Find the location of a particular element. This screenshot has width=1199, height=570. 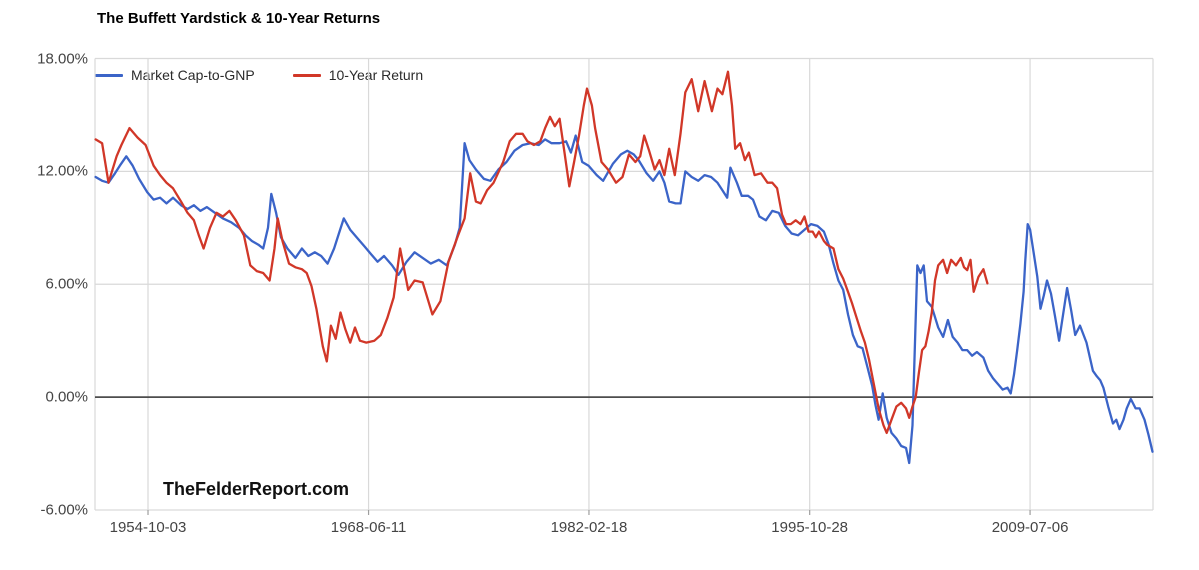

legend-item-market-cap: Market Cap-to-GNP is located at coordinates (175, 75).